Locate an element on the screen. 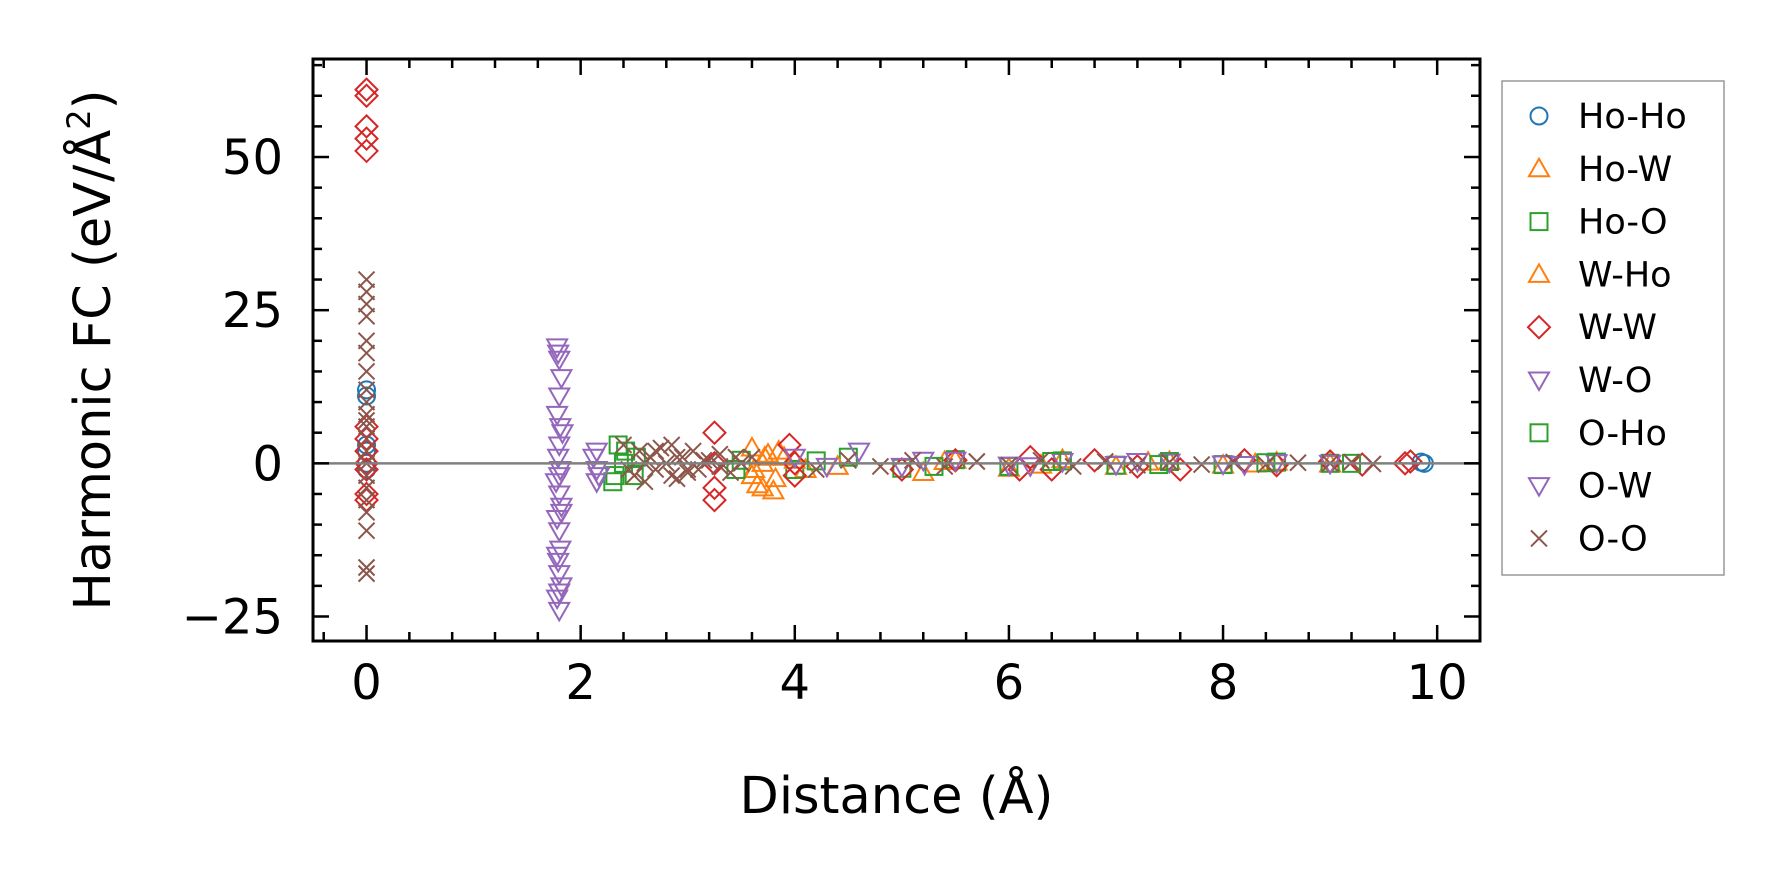 Image resolution: width=1775 pixels, height=883 pixels. y-tick-label: 25 is located at coordinates (252, 311).